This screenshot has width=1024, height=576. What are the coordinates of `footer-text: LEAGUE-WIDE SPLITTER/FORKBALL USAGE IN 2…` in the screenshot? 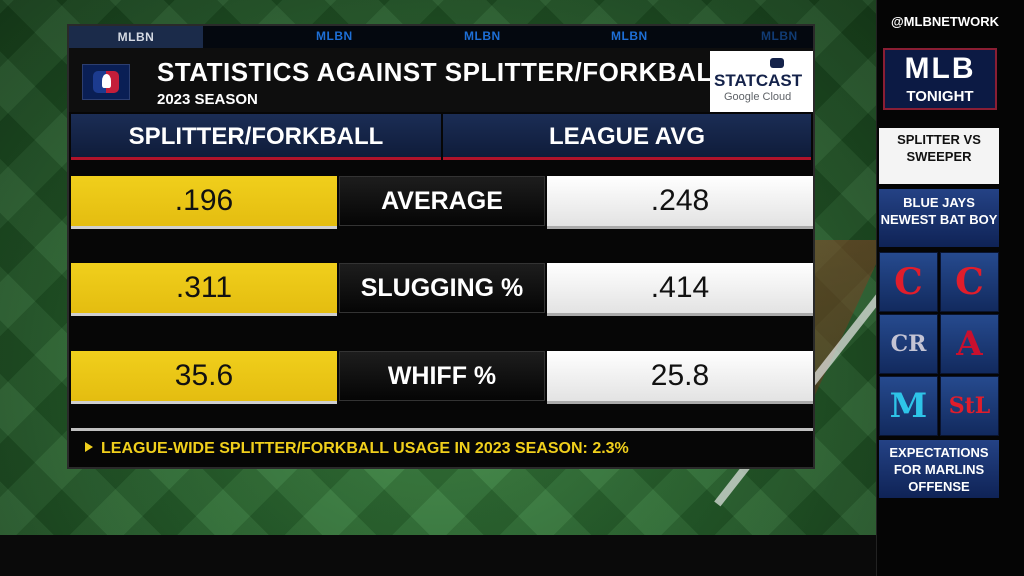 It's located at (365, 448).